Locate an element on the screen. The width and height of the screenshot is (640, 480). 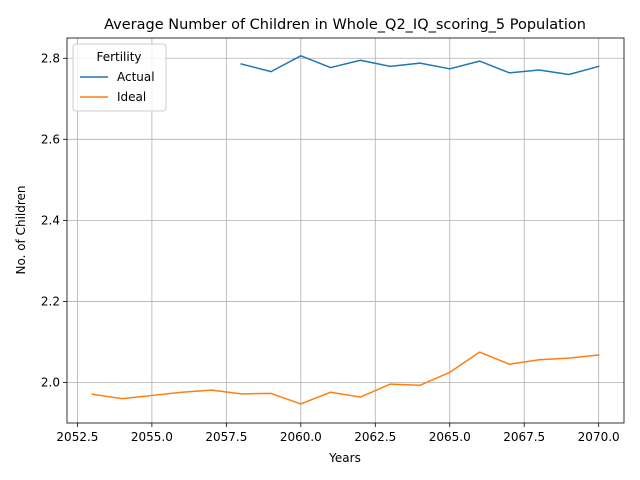
x-tick-label: 2065.0 is located at coordinates (450, 437).